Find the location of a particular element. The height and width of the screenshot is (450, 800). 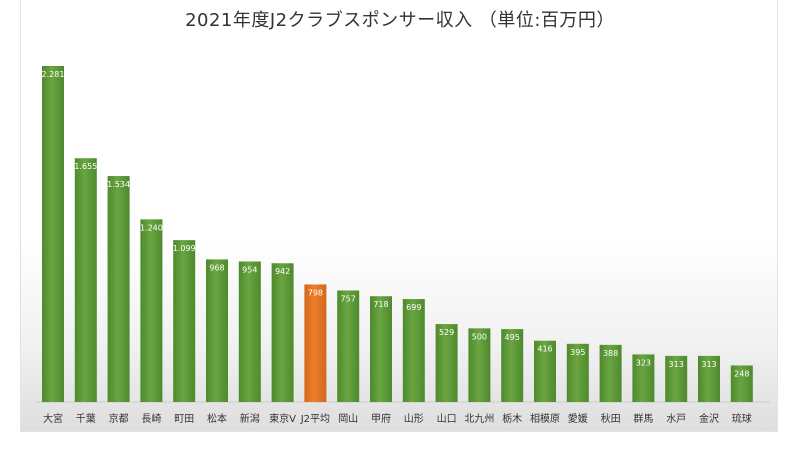

data-label-秋田: 388 is located at coordinates (610, 353).